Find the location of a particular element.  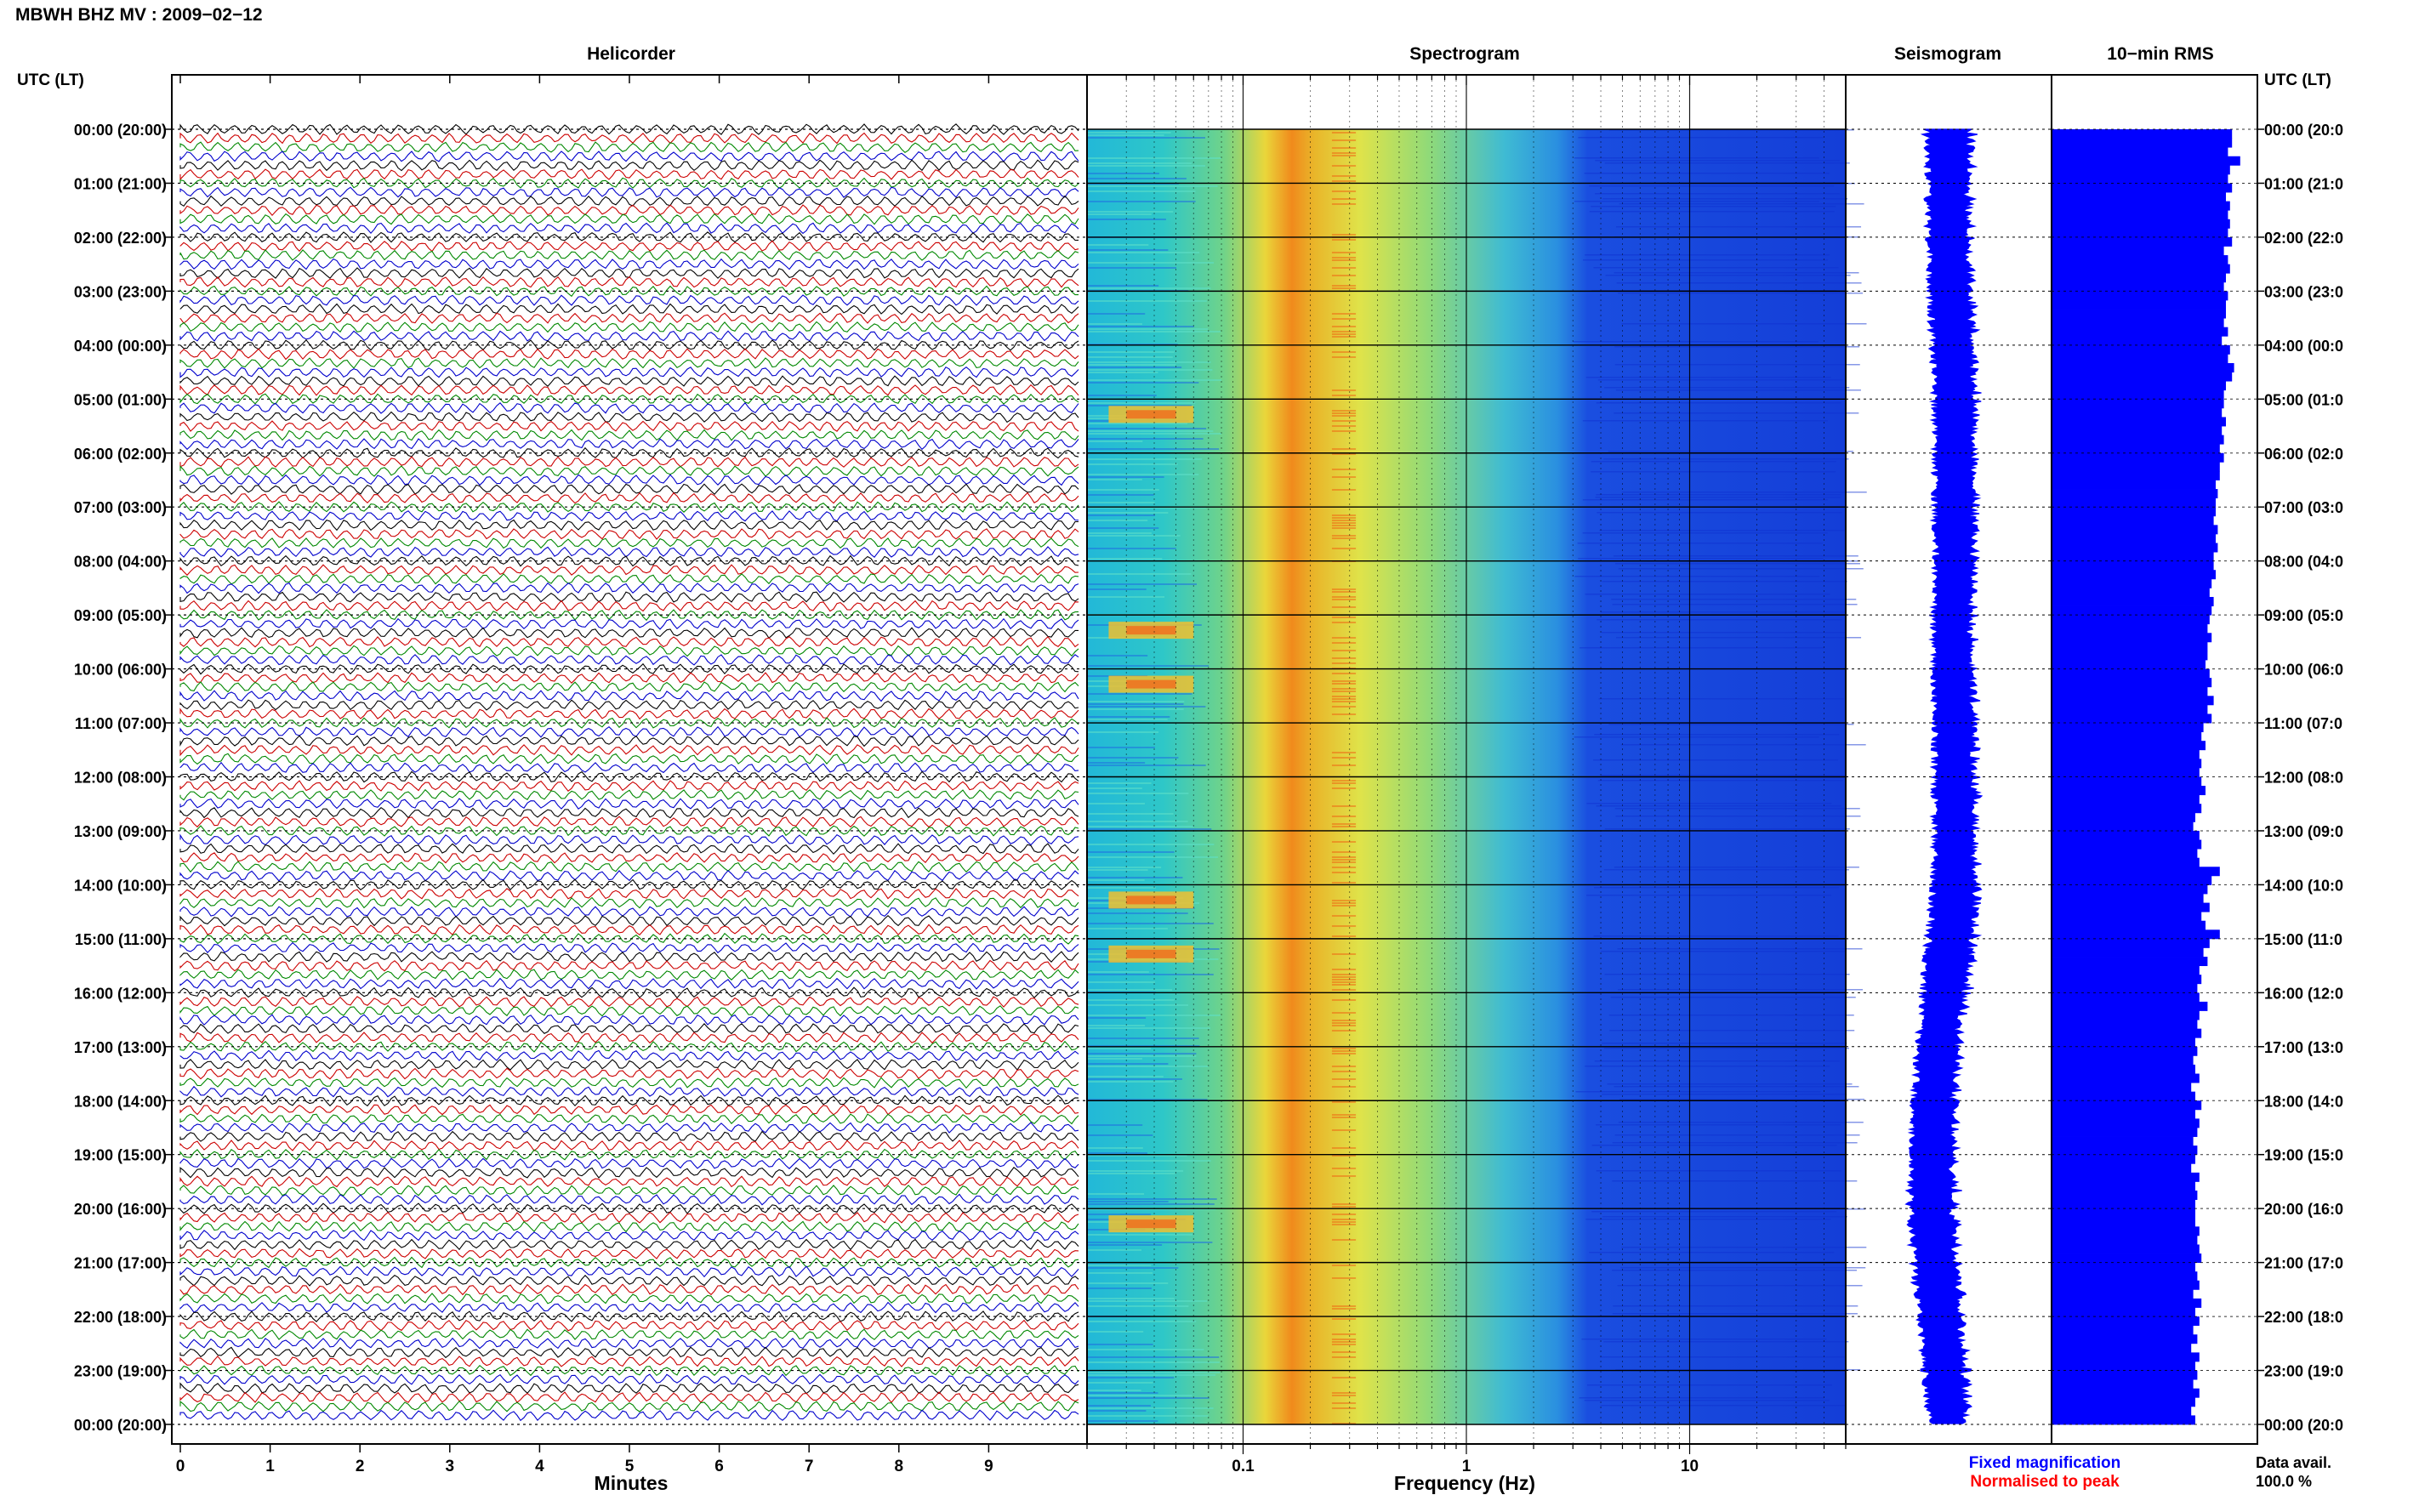

time-label-right: 03:00 (23:0 is located at coordinates (2303, 291).